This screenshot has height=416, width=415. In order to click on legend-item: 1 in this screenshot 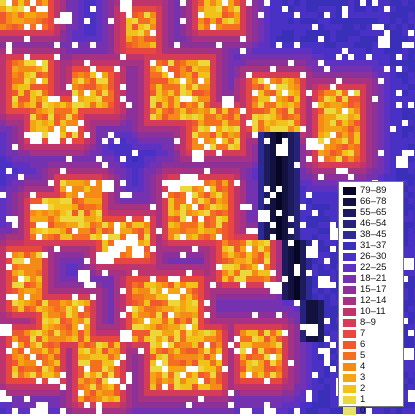, I will do `click(373, 399)`.